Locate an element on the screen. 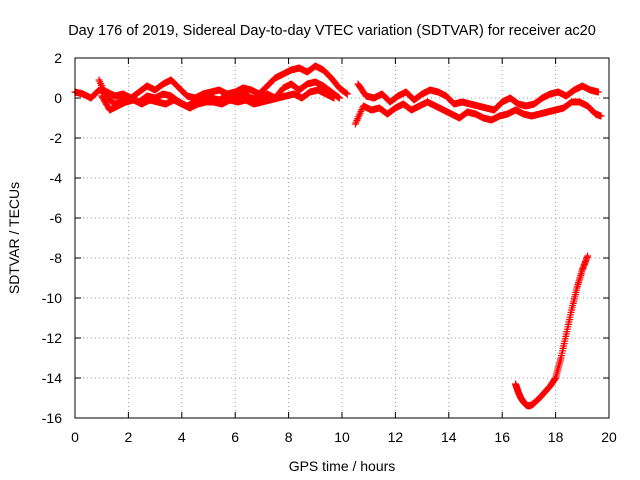 This screenshot has width=640, height=480. series-band-C is located at coordinates (218, 100).